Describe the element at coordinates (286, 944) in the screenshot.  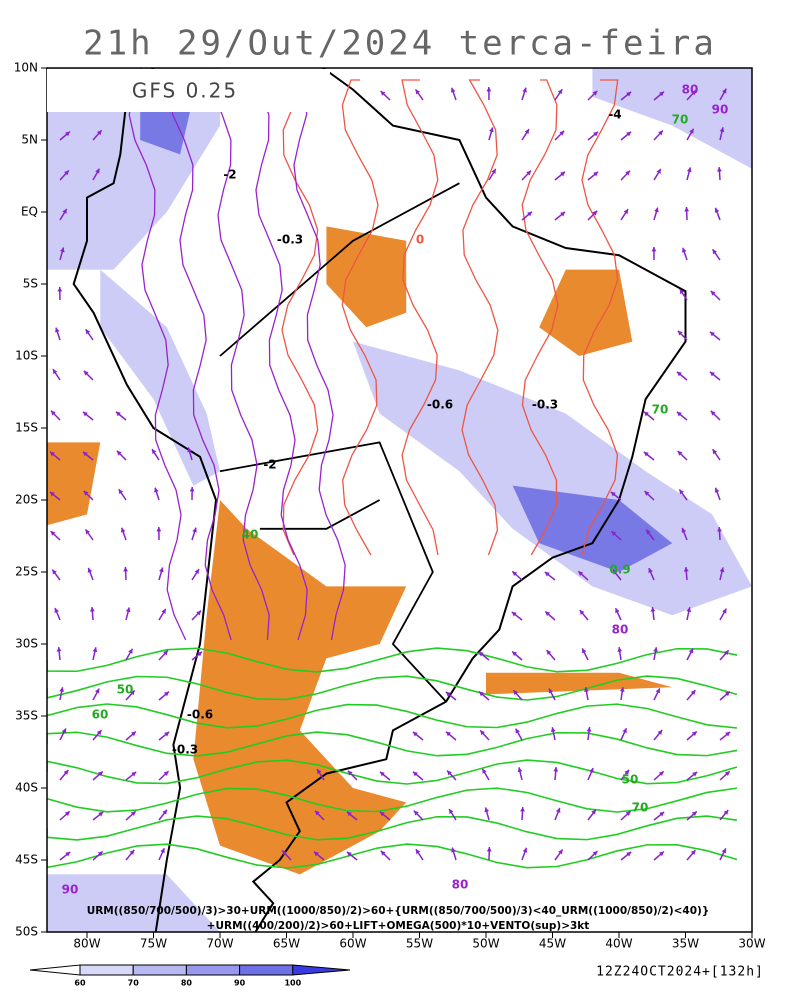
I see `lon-label: 65W` at that location.